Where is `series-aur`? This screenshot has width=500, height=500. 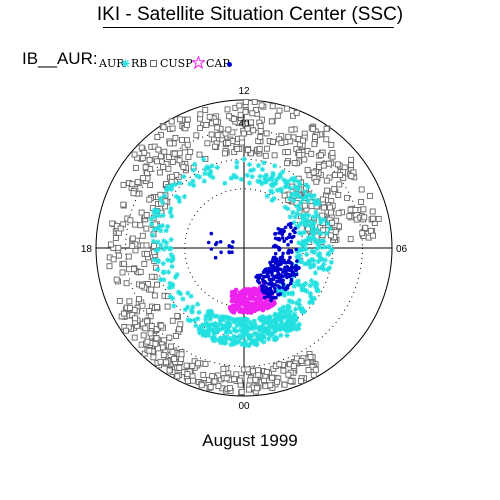
series-aur is located at coordinates (241, 252).